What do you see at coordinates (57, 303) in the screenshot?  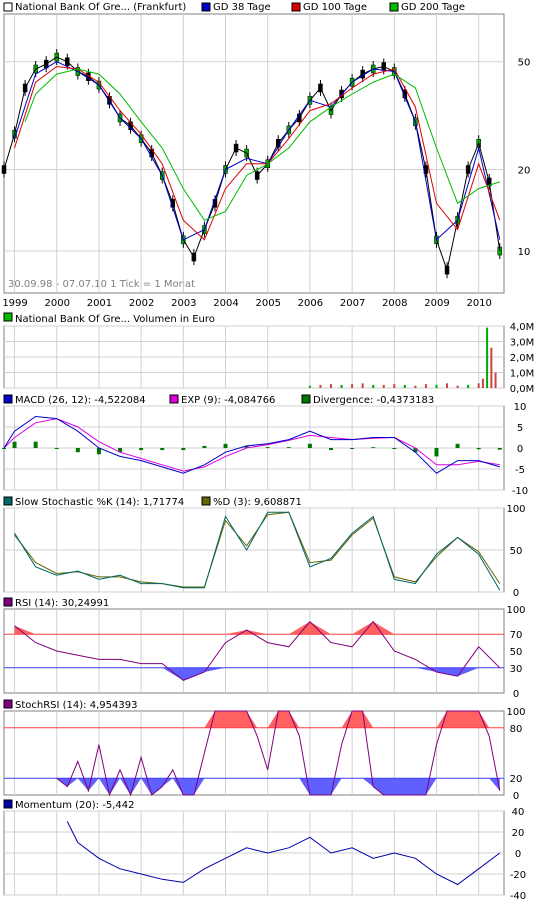 I see `x-axis-label: 2000` at bounding box center [57, 303].